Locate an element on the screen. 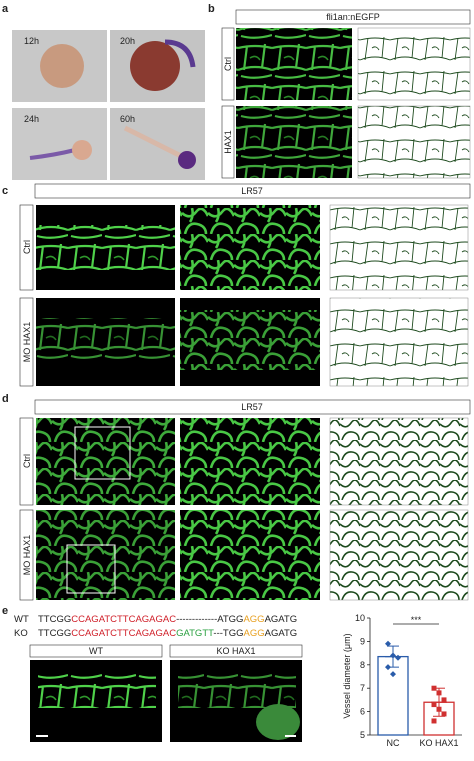 The height and width of the screenshot is (761, 474). stage-label: 12h is located at coordinates (31, 41).